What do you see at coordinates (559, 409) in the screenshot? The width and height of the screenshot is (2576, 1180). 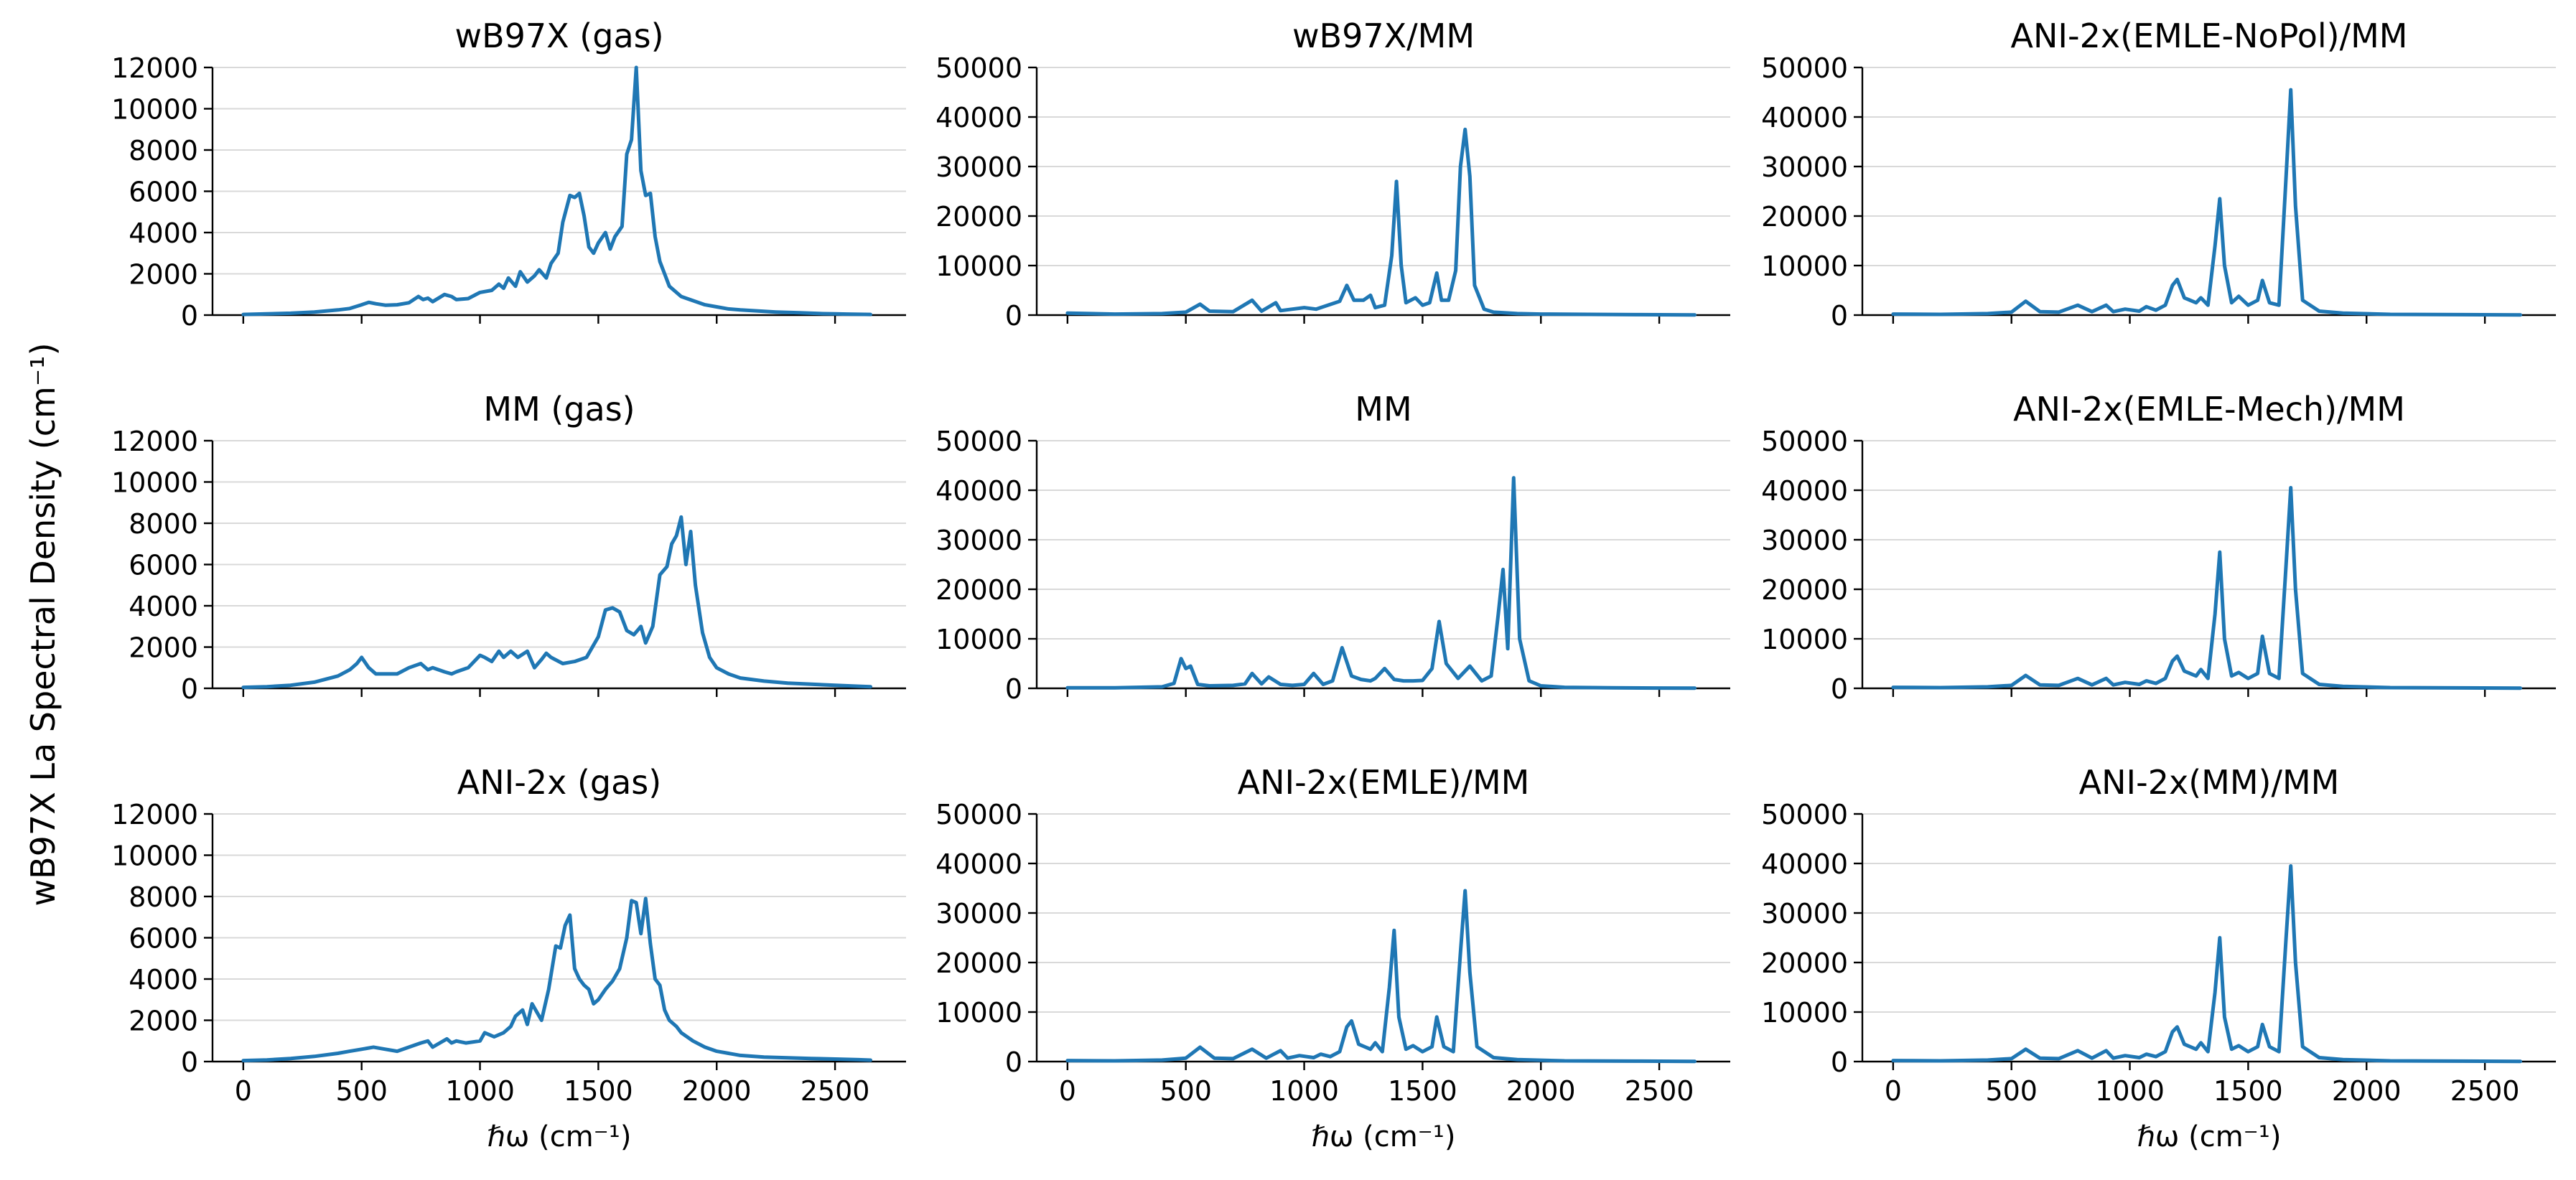 I see `subplot-title: MM (gas)` at bounding box center [559, 409].